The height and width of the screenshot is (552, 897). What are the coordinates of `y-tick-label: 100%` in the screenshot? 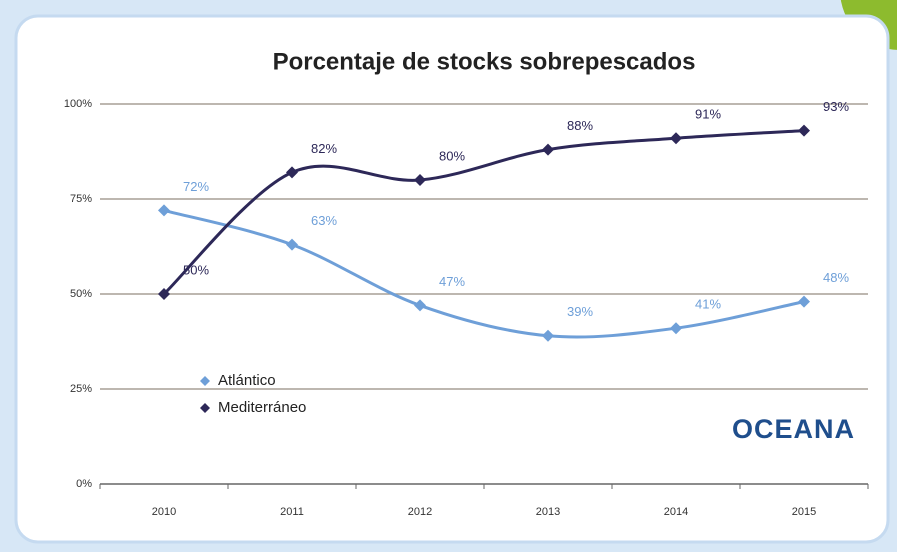 It's located at (78, 104).